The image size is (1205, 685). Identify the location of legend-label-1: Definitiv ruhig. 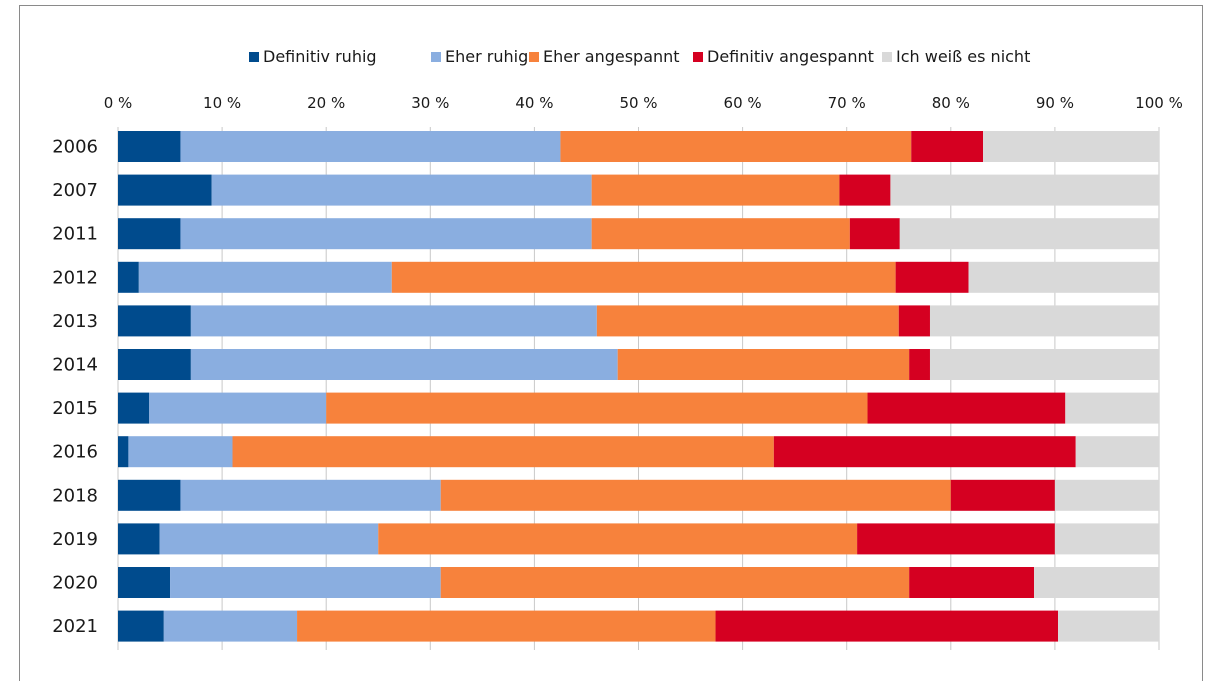
(320, 56).